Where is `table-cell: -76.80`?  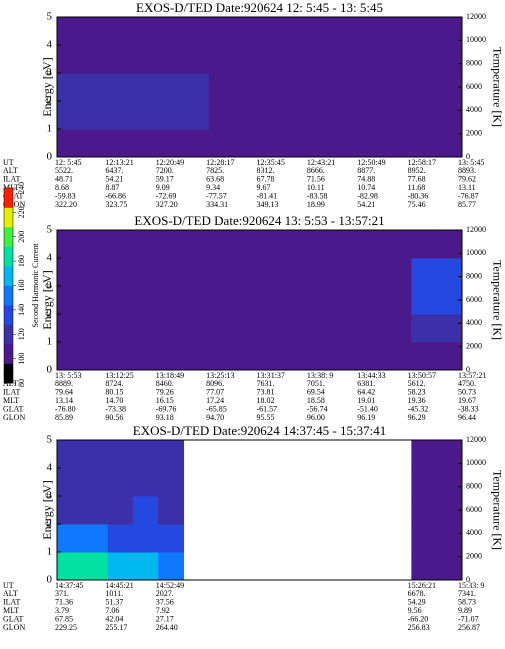
table-cell: -76.80 is located at coordinates (65, 408).